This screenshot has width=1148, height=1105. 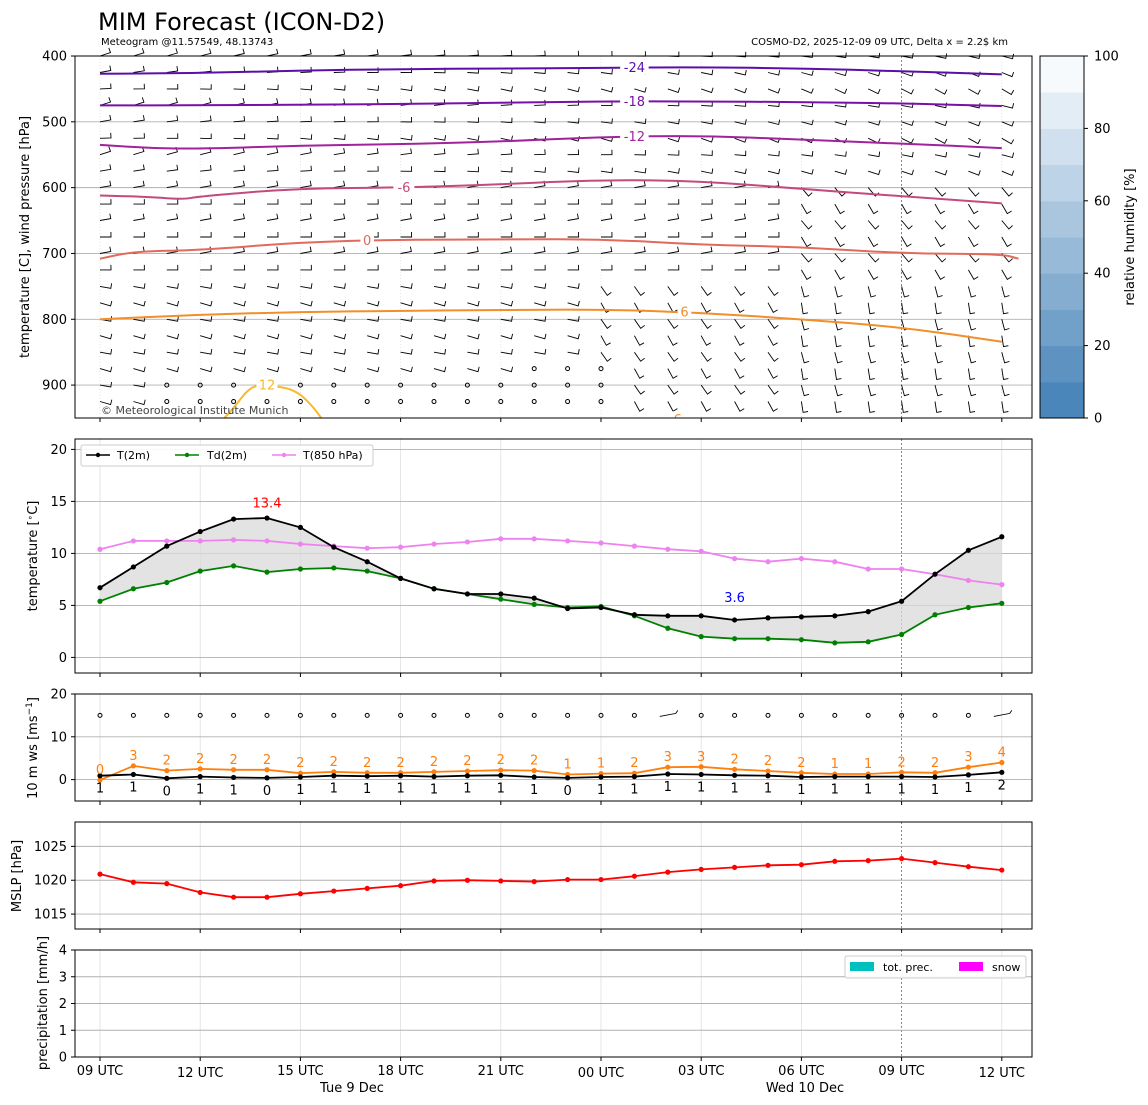 I want to click on colorbar-tick-label: 20, so click(x=1102, y=346).